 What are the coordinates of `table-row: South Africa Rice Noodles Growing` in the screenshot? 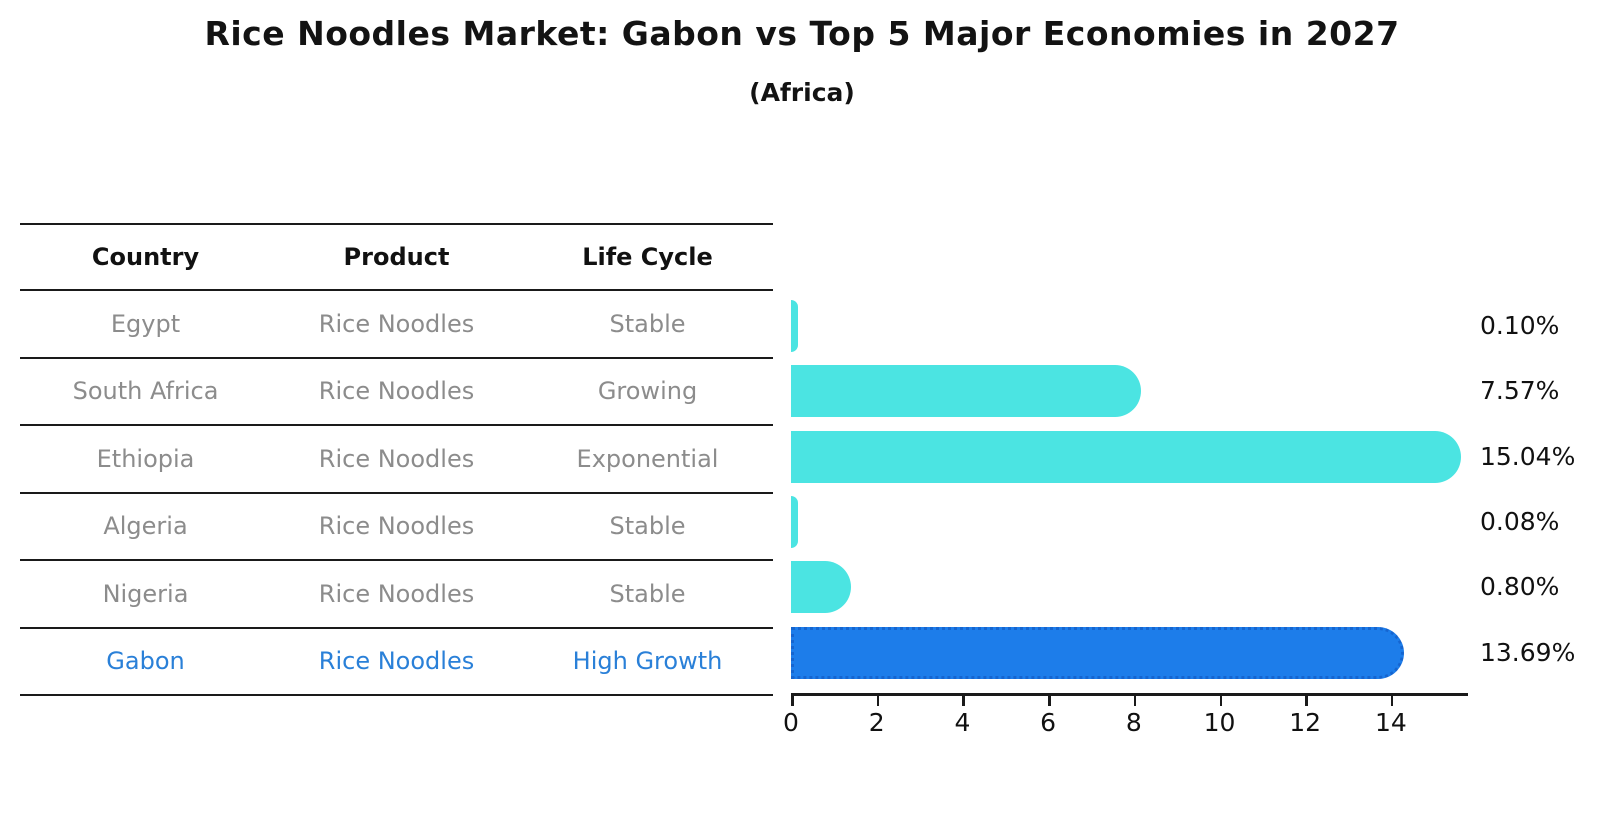 It's located at (396, 392).